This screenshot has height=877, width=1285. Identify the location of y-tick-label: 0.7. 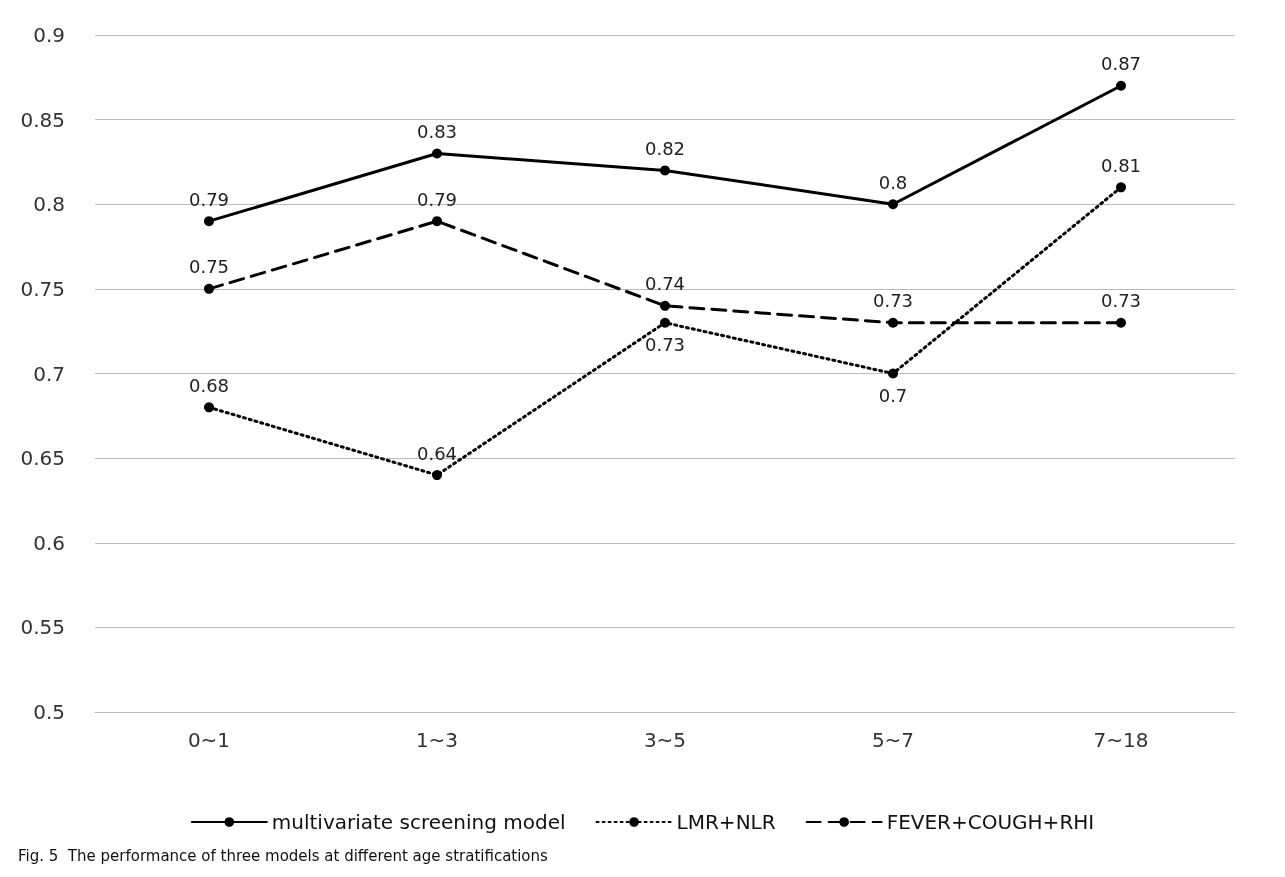
(49, 373).